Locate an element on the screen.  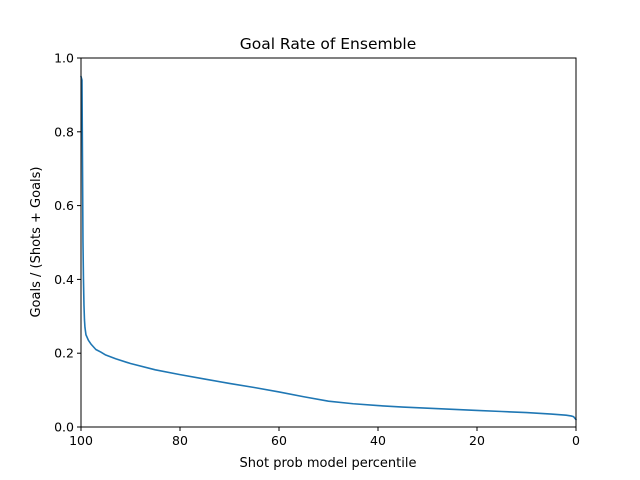
x-tick-label: 0 is located at coordinates (576, 440).